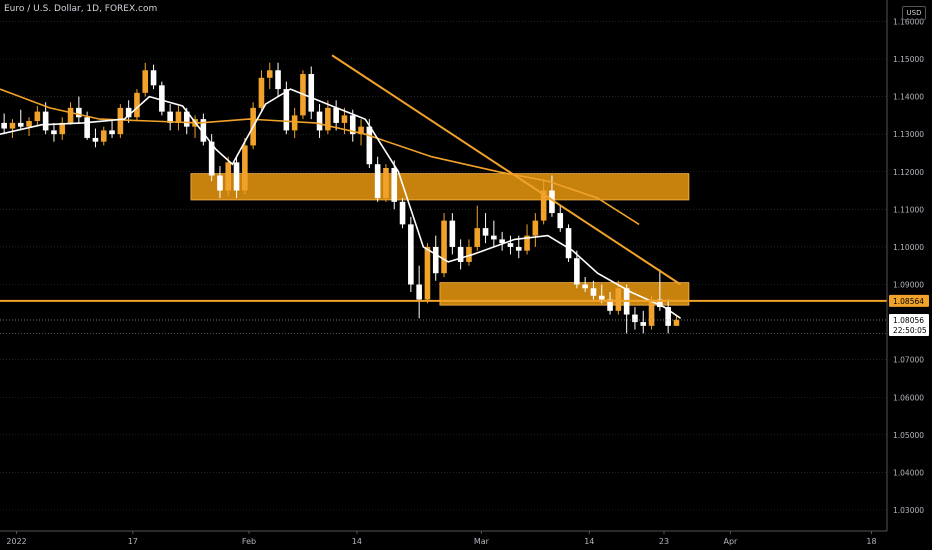  What do you see at coordinates (914, 13) in the screenshot?
I see `currency-button: USD` at bounding box center [914, 13].